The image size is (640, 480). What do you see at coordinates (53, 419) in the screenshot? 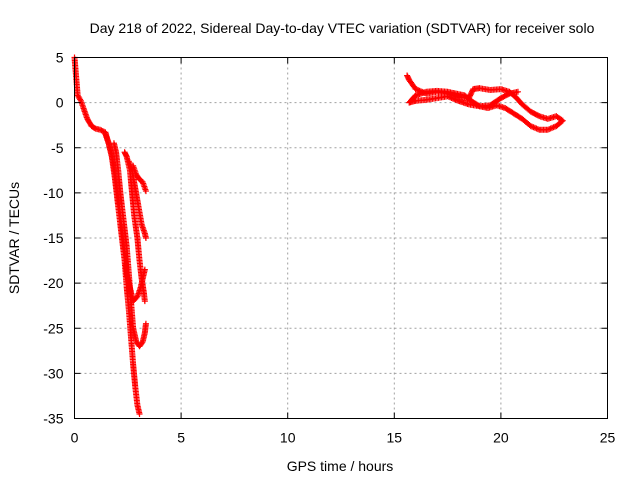
I see `y-tick-label: -35` at bounding box center [53, 419].